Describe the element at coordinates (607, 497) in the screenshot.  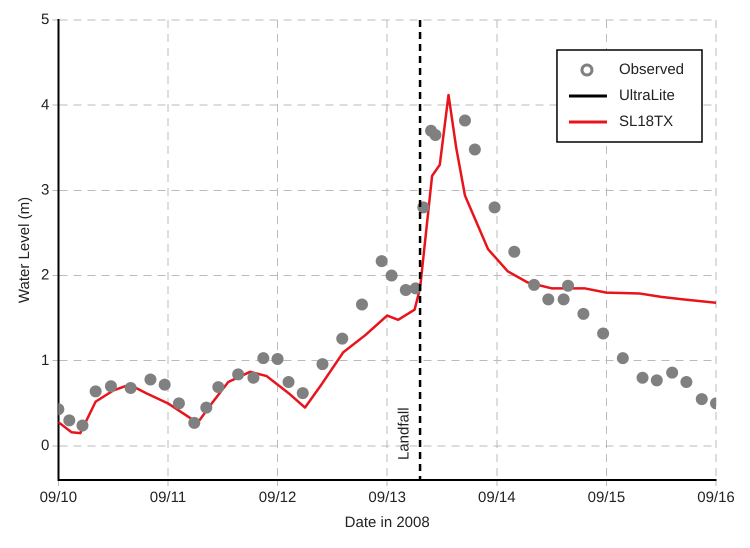
I see `x-tick-label: 09/15` at that location.